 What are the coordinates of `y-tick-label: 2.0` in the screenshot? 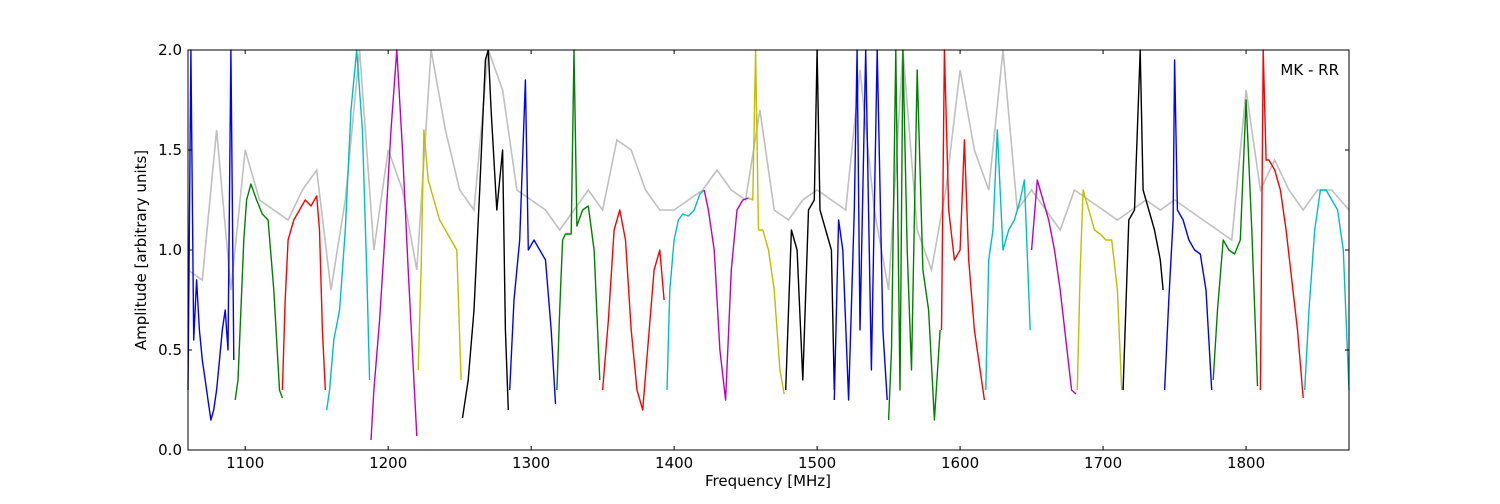 It's located at (170, 50).